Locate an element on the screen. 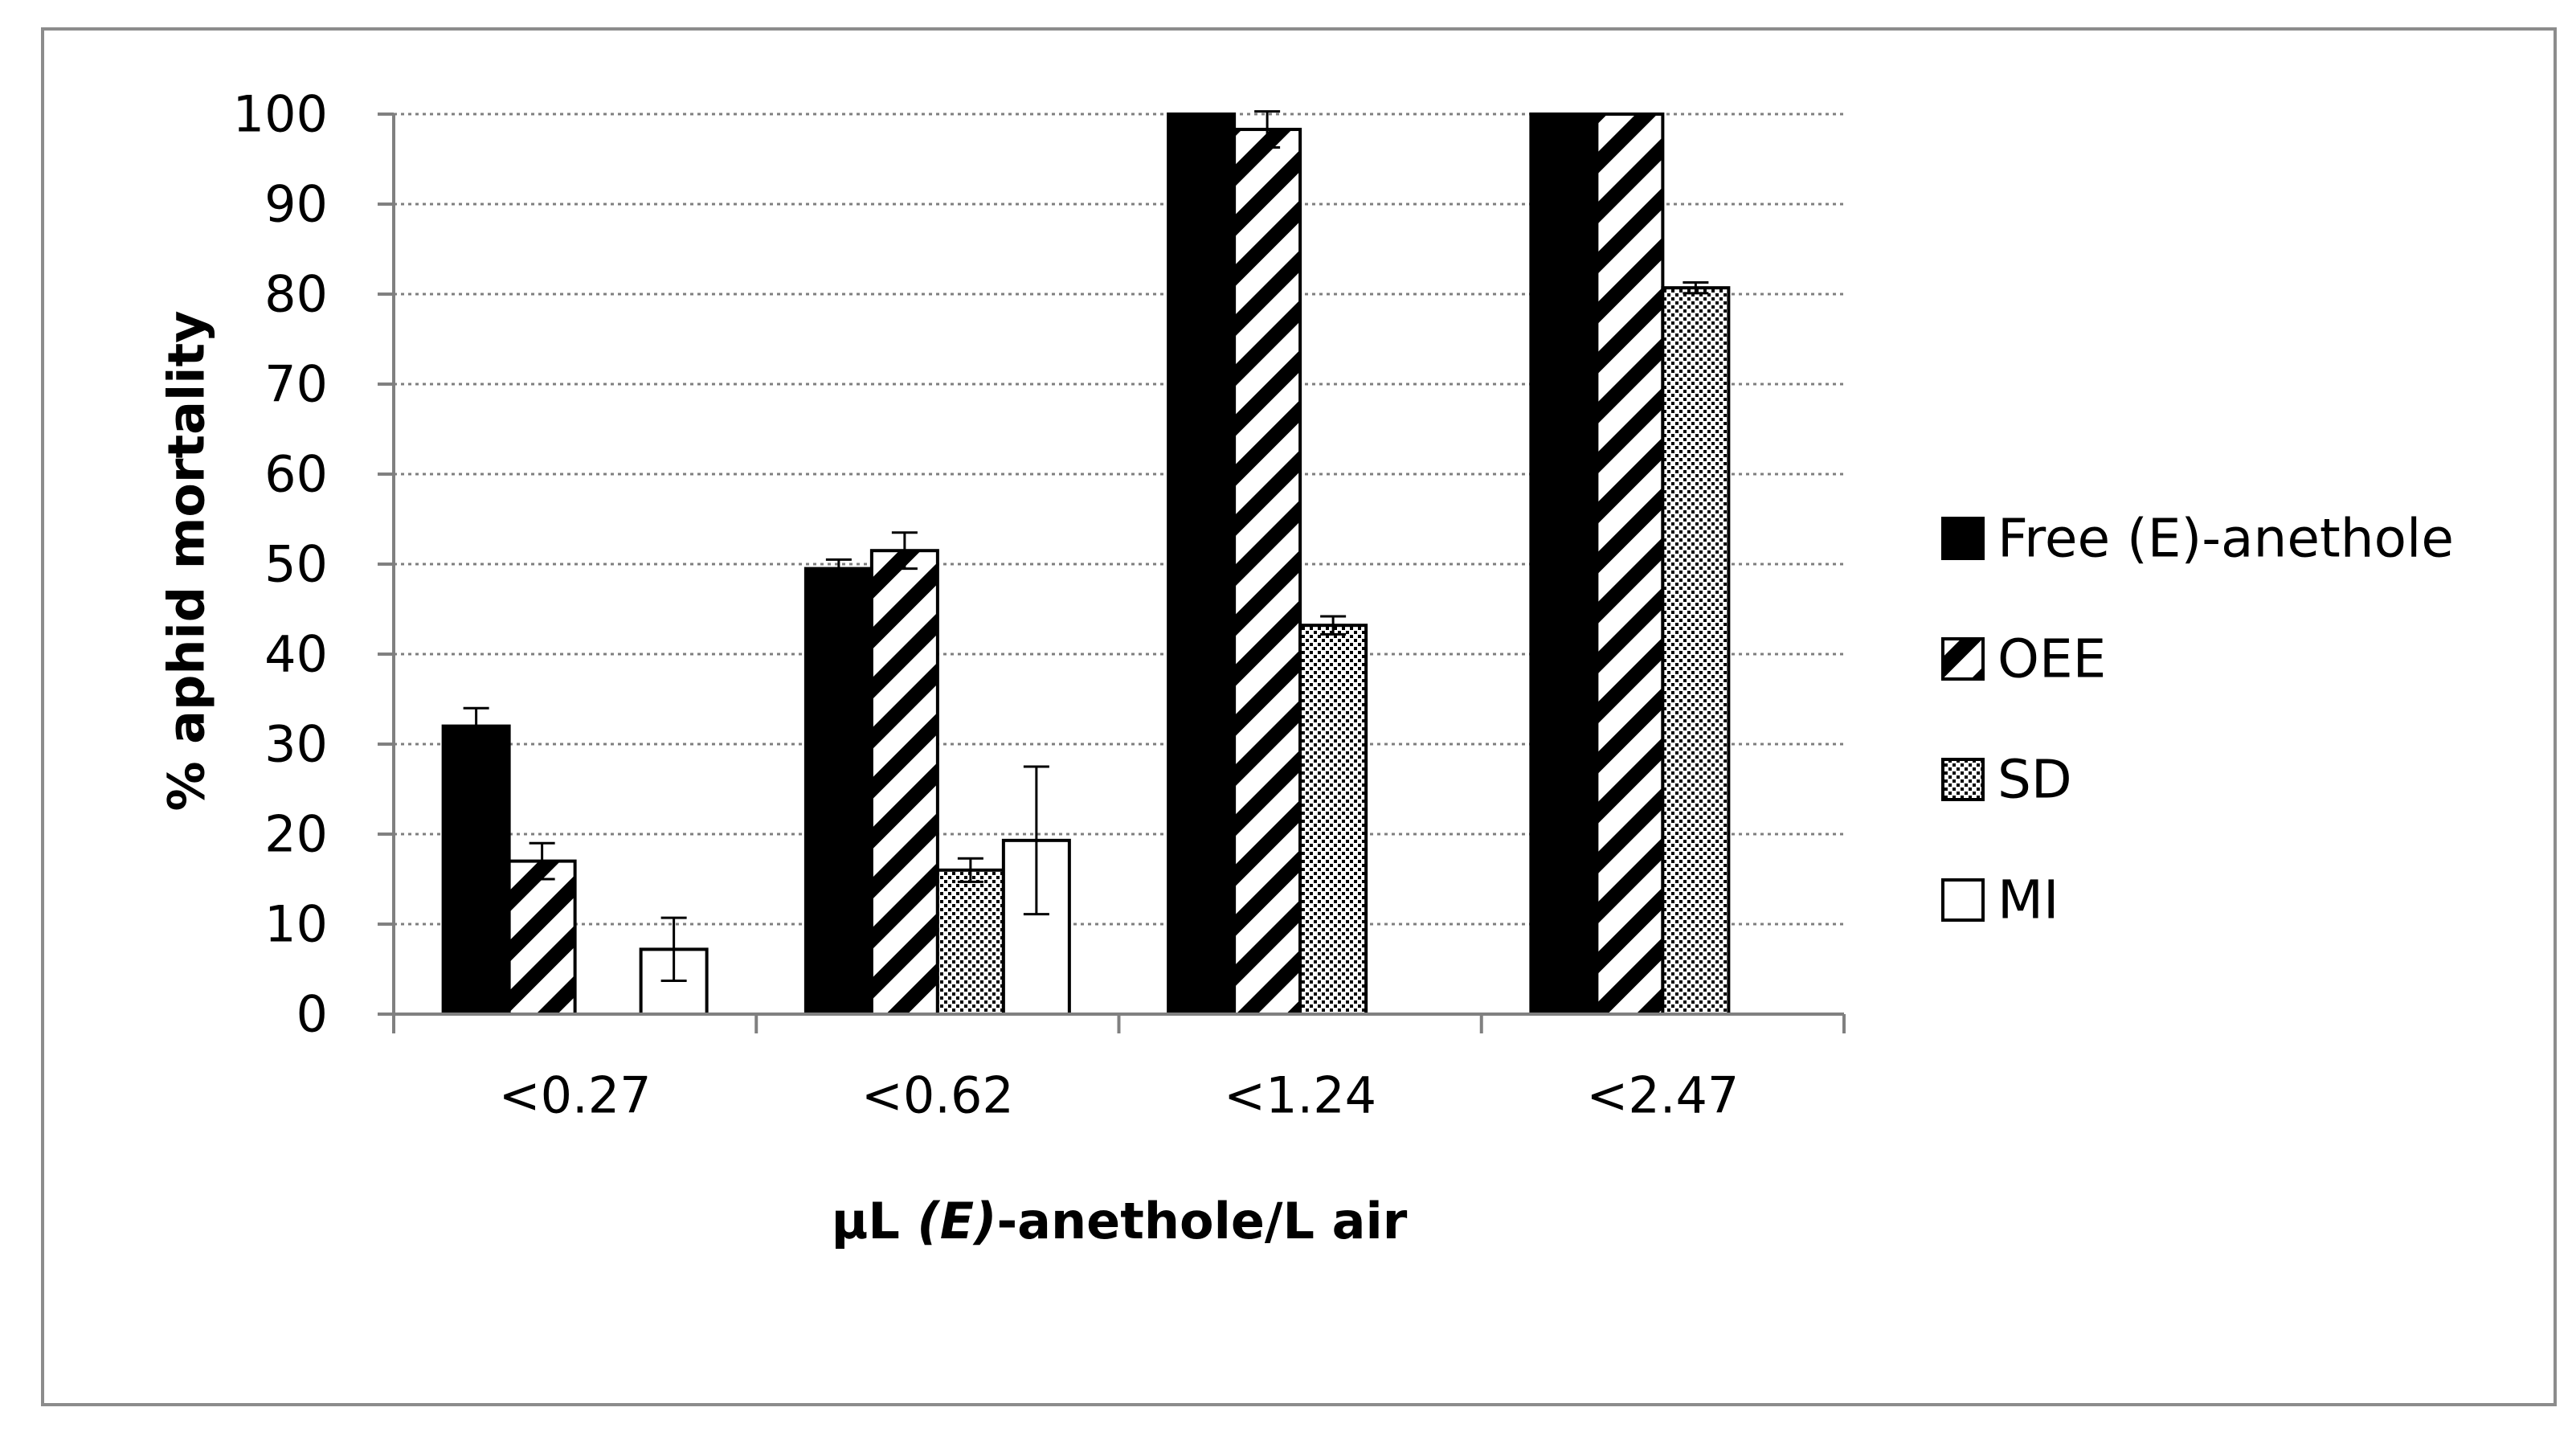  y-tick-label: 70 is located at coordinates (296, 384).